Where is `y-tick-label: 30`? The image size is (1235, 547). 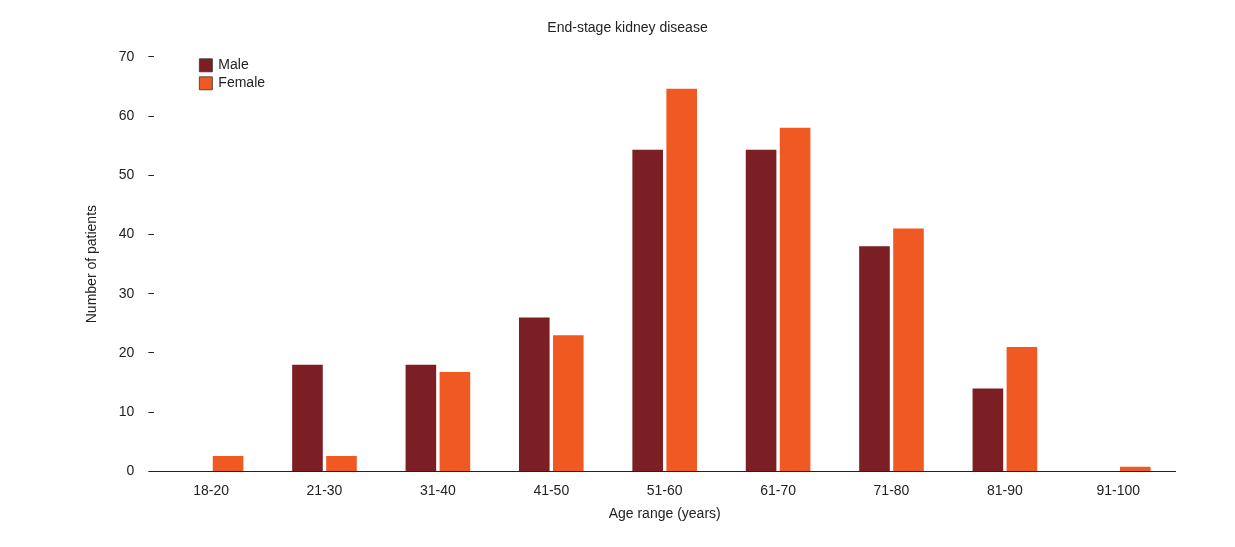
y-tick-label: 30 is located at coordinates (126, 292).